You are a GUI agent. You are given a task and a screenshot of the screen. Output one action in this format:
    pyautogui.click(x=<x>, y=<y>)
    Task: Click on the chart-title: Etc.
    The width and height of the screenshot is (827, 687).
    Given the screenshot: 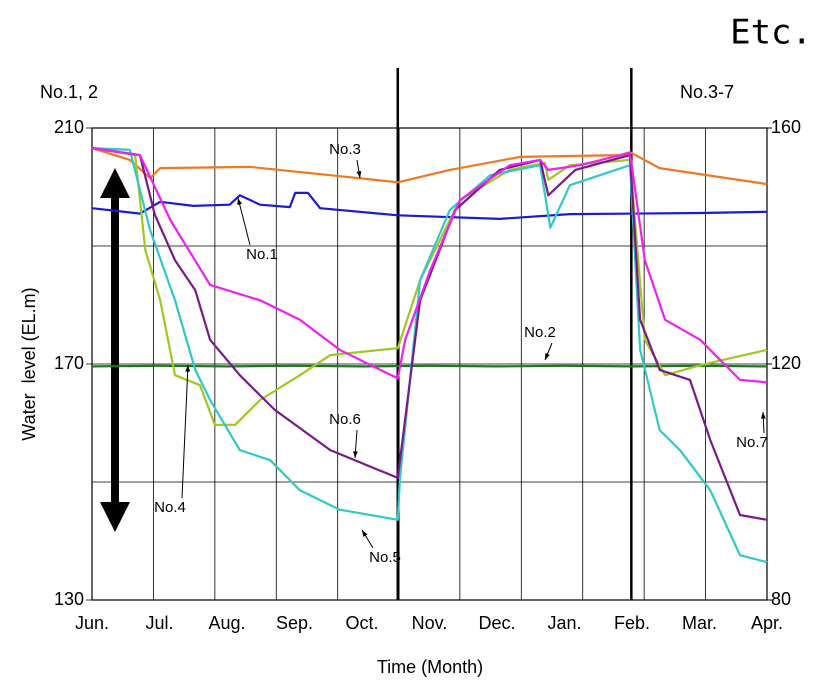 What is the action you would take?
    pyautogui.click(x=771, y=33)
    